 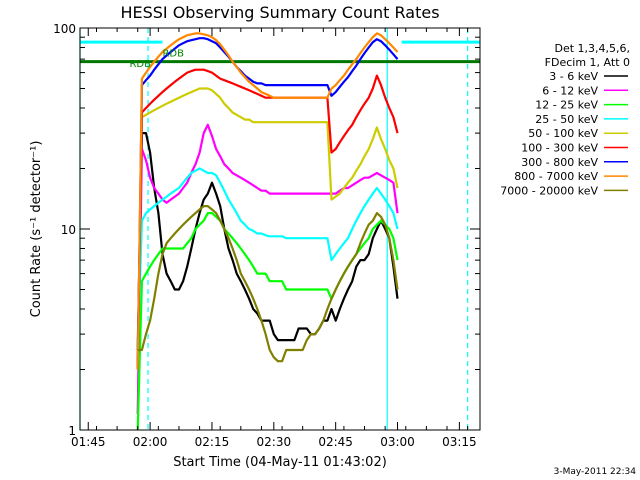 I want to click on legend-label-3: 25 - 50 keV, so click(x=566, y=119).